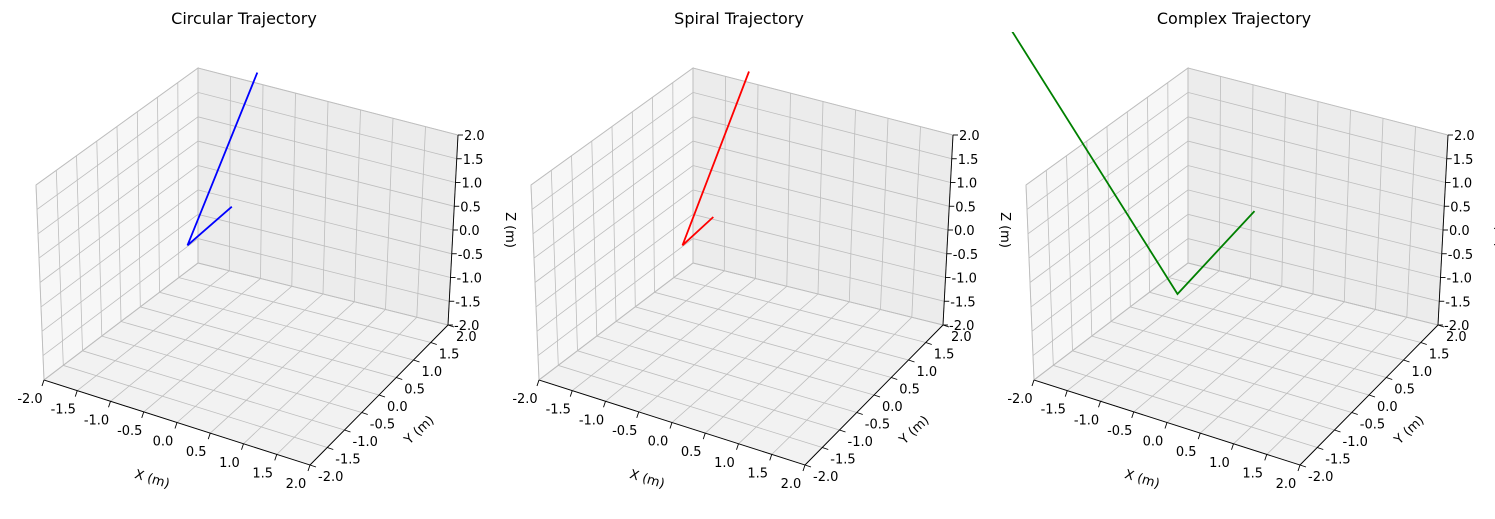 The height and width of the screenshot is (519, 1495). I want to click on z-tick-label: 1.5, so click(1463, 160).